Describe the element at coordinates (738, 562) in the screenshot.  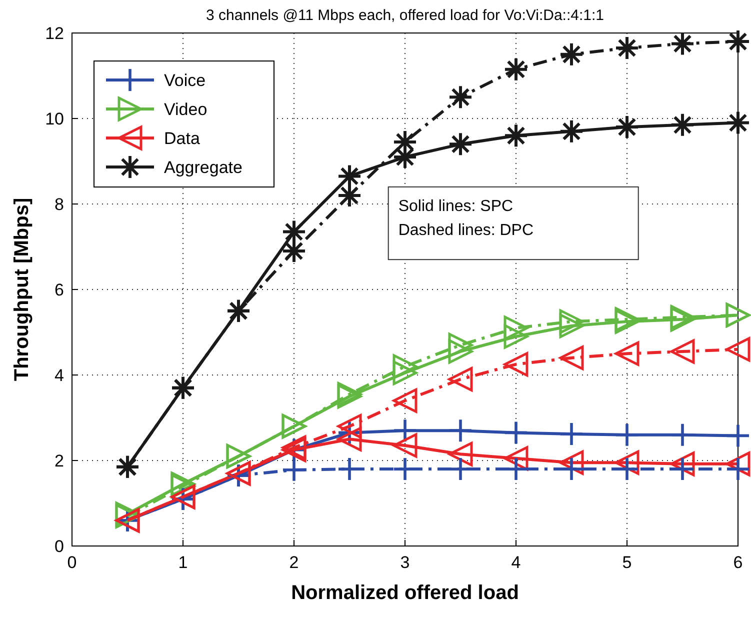
I see `x-tick-label: 6` at that location.